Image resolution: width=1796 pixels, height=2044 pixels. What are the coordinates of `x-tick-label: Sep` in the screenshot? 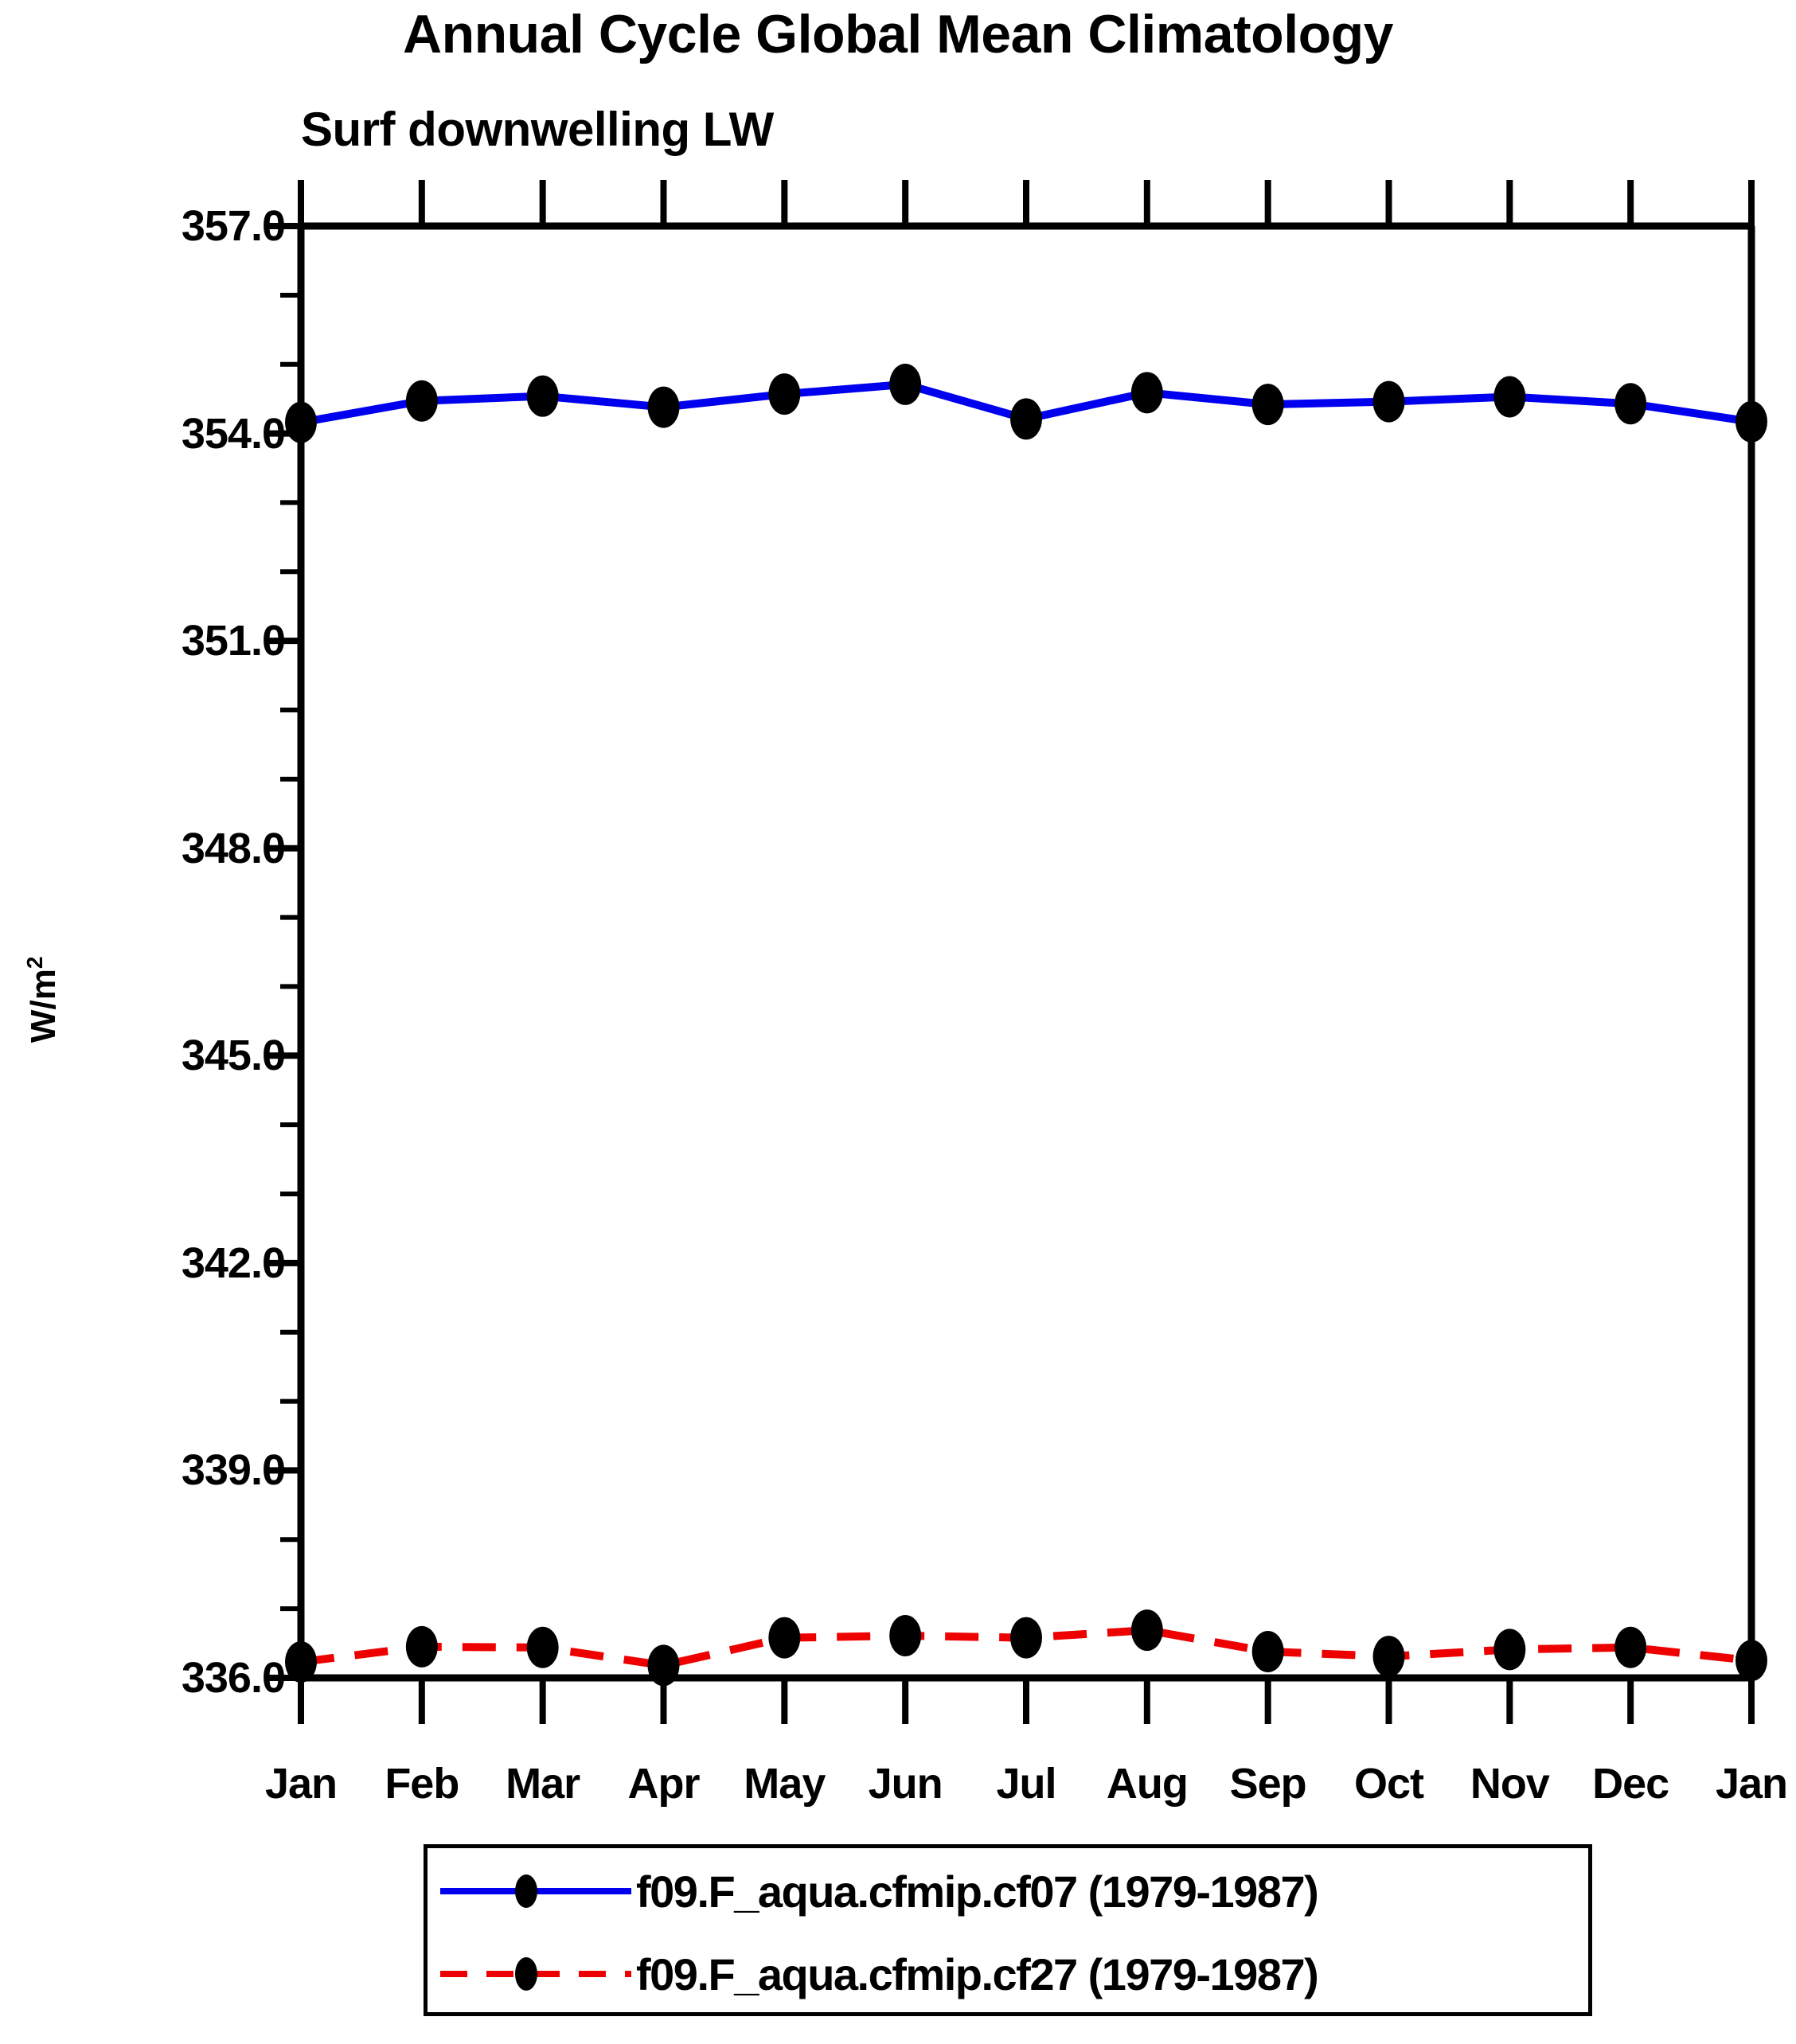 It's located at (1268, 1784).